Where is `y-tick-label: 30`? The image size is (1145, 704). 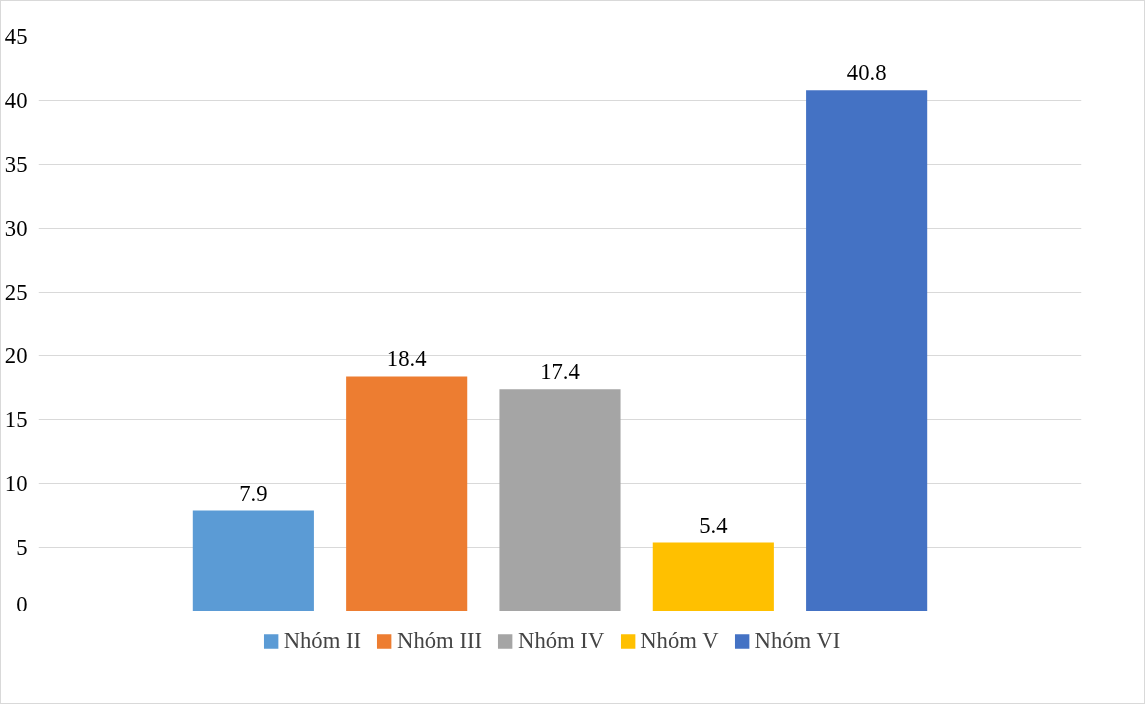
y-tick-label: 30 is located at coordinates (16, 228).